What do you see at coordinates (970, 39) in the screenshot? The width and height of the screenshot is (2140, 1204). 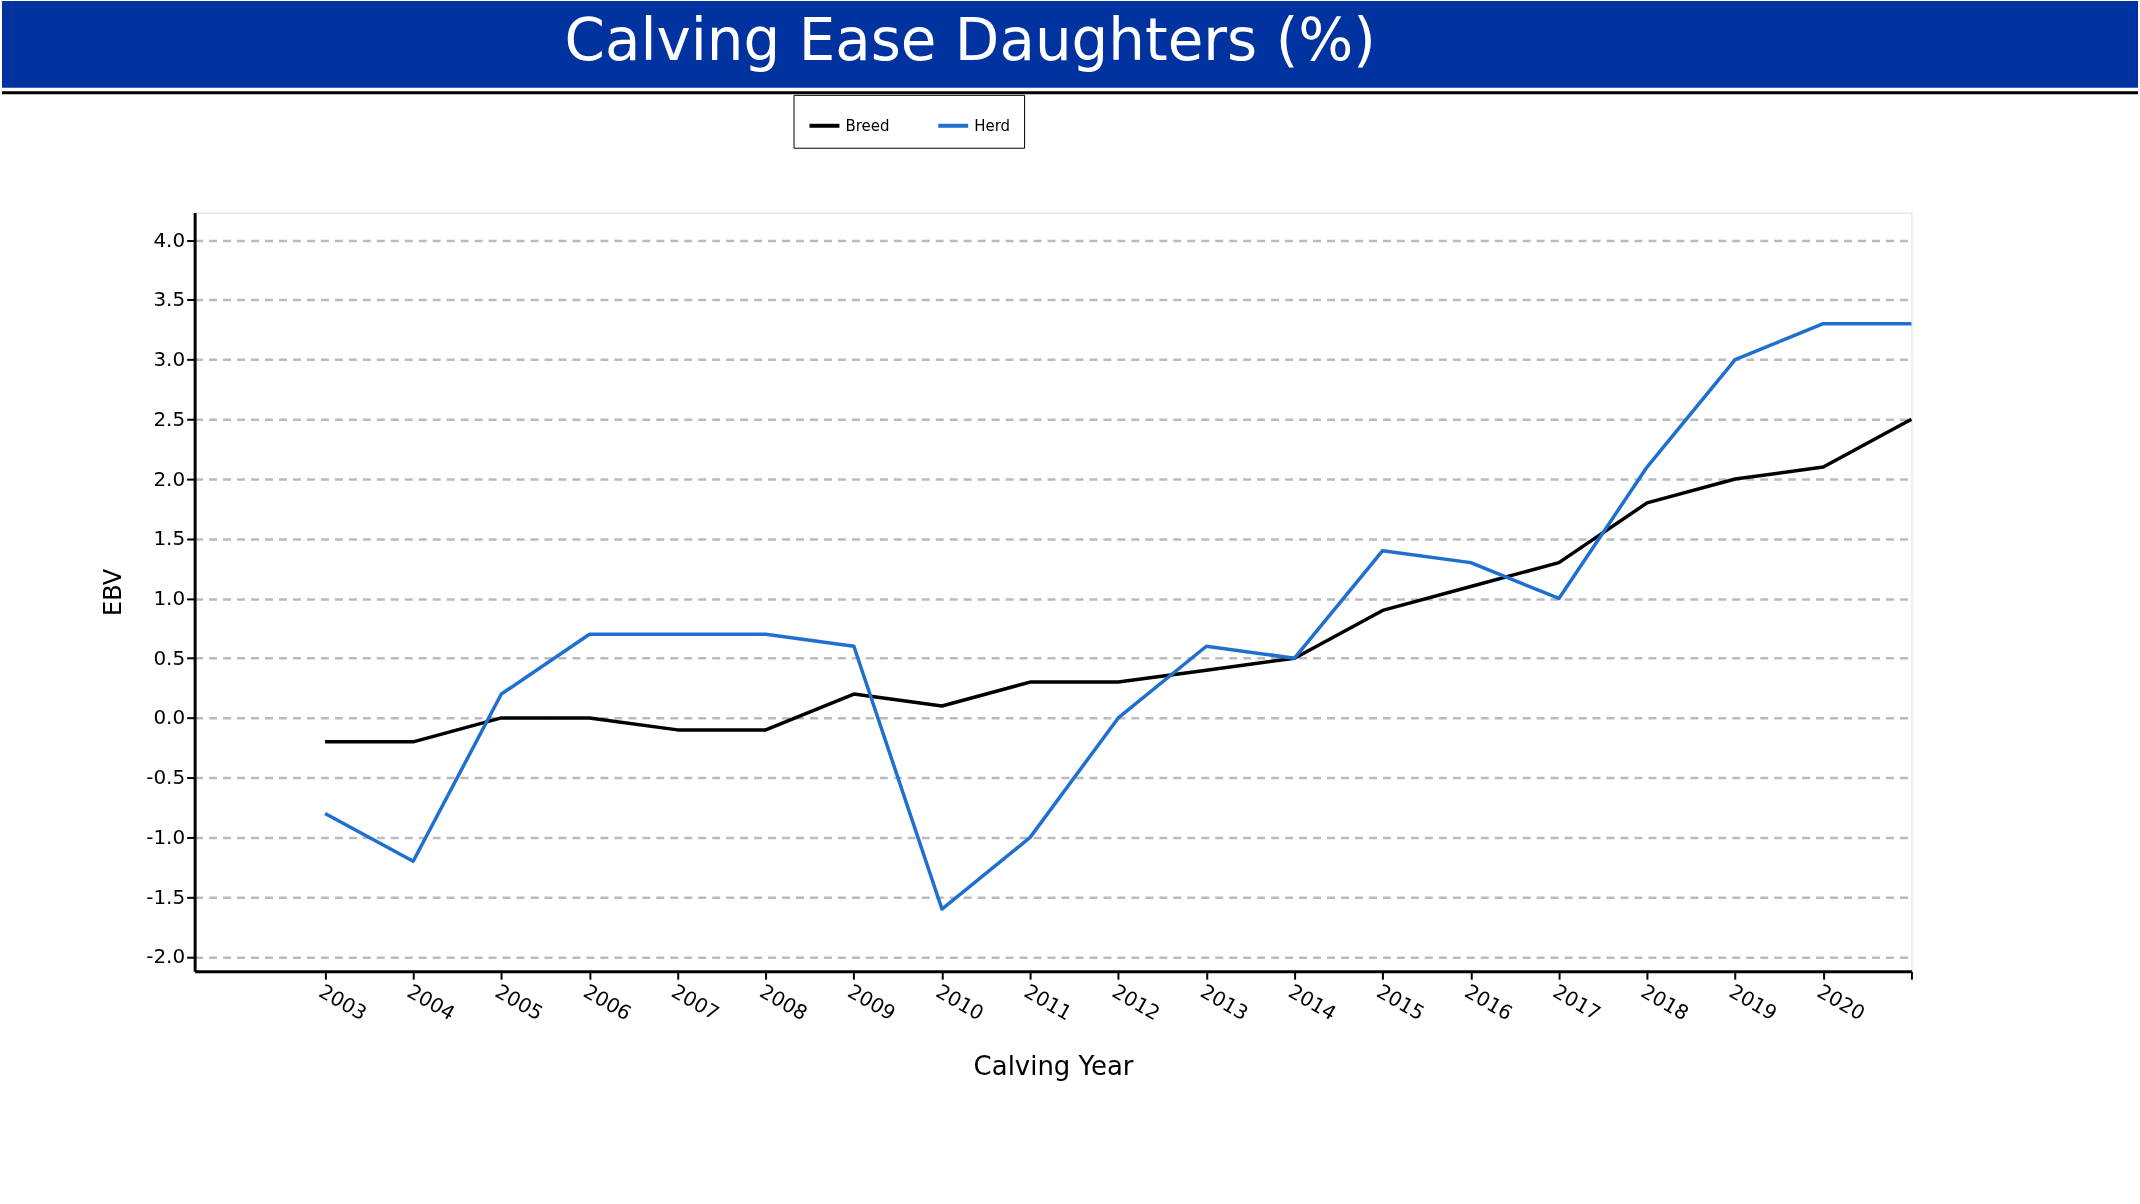 I see `chart-title: Calving Ease Daughters (%)` at bounding box center [970, 39].